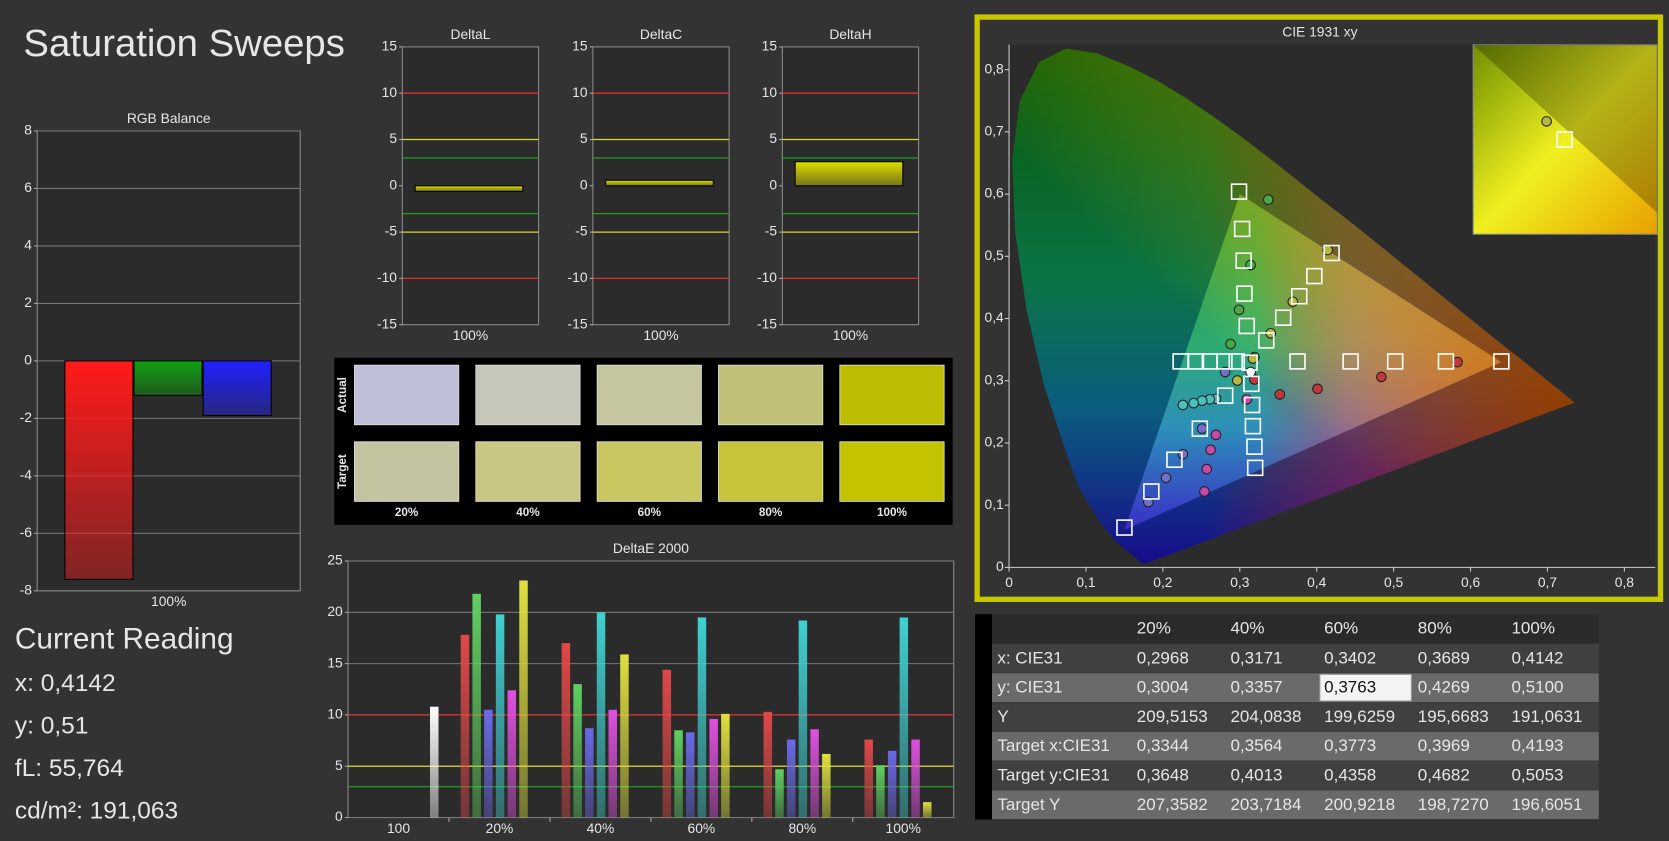  I want to click on table-row-label: Target x:CIE31, so click(1053, 745).